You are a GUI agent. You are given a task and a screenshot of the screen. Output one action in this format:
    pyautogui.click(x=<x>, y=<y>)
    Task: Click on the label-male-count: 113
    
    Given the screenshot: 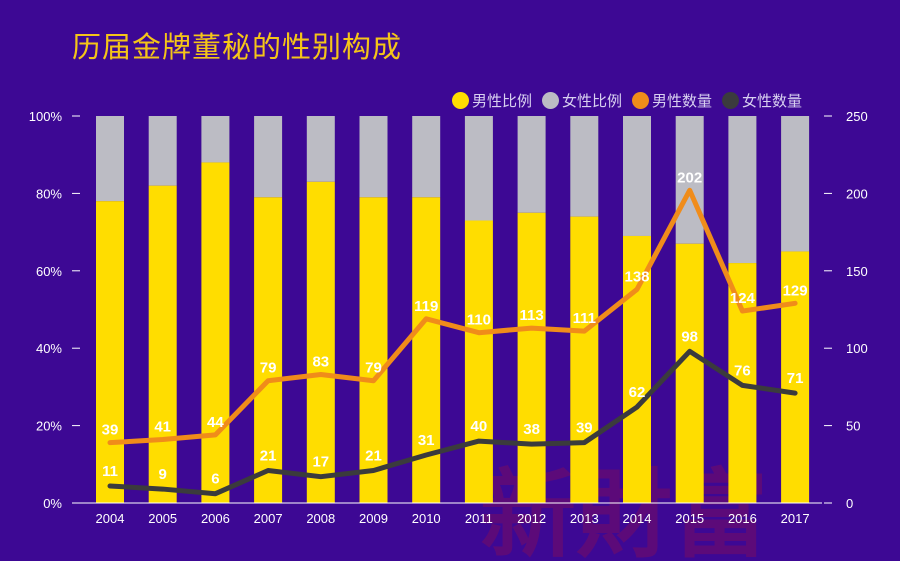 What is the action you would take?
    pyautogui.click(x=531, y=315)
    